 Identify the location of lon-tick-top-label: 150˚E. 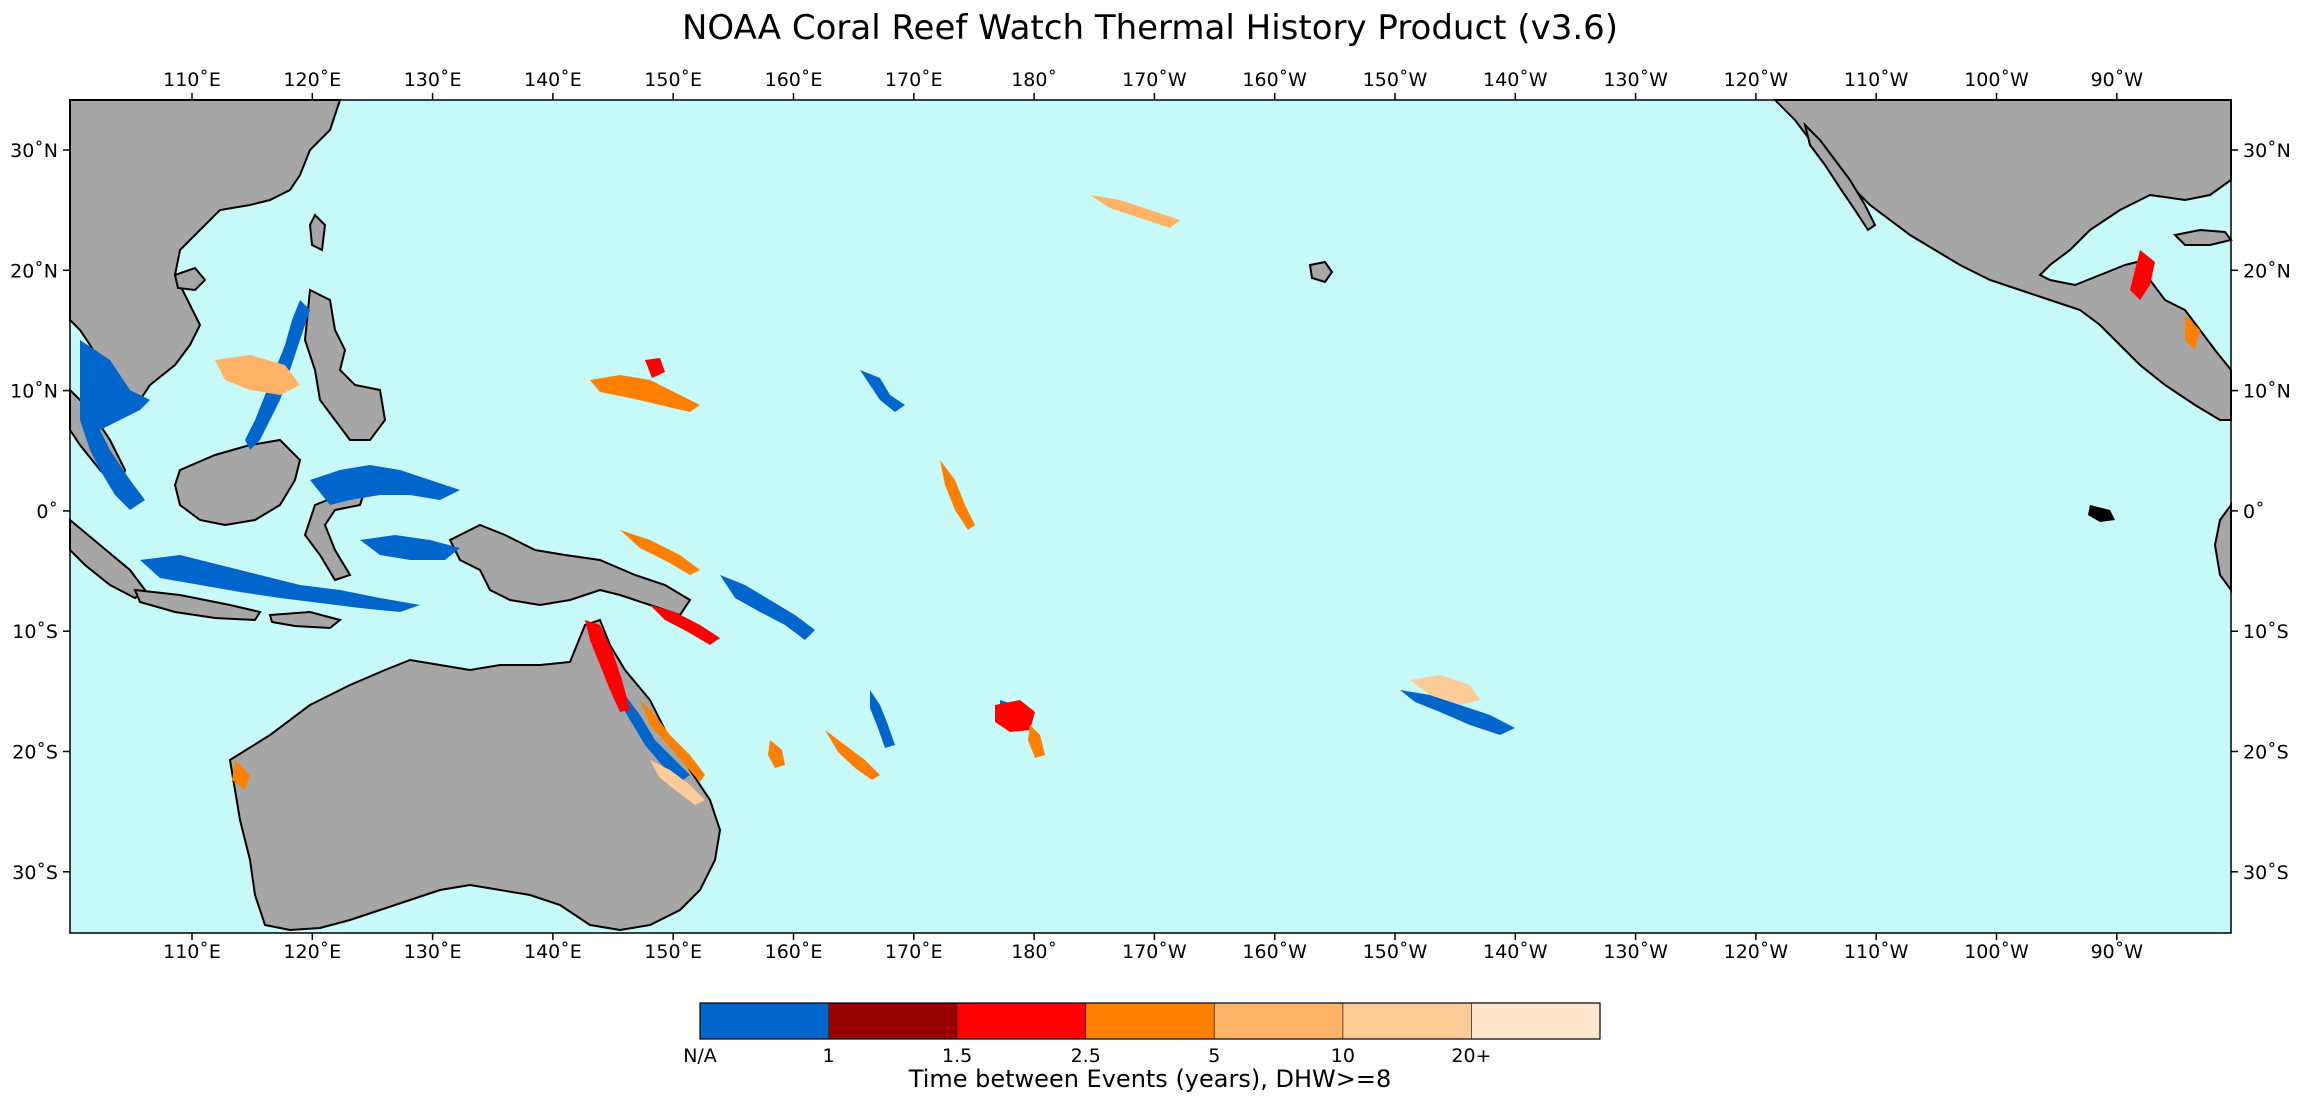
(673, 80).